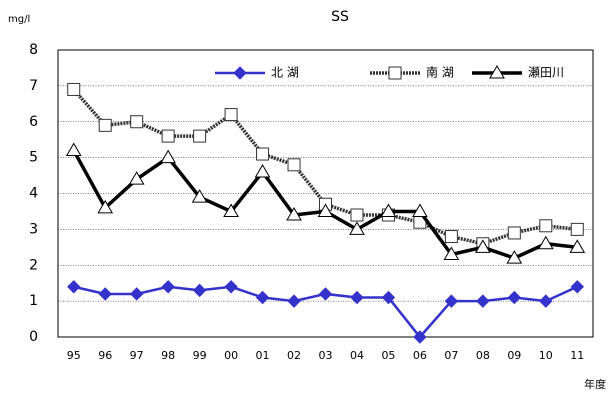 The height and width of the screenshot is (404, 614). I want to click on x-tick-label: 09, so click(514, 355).